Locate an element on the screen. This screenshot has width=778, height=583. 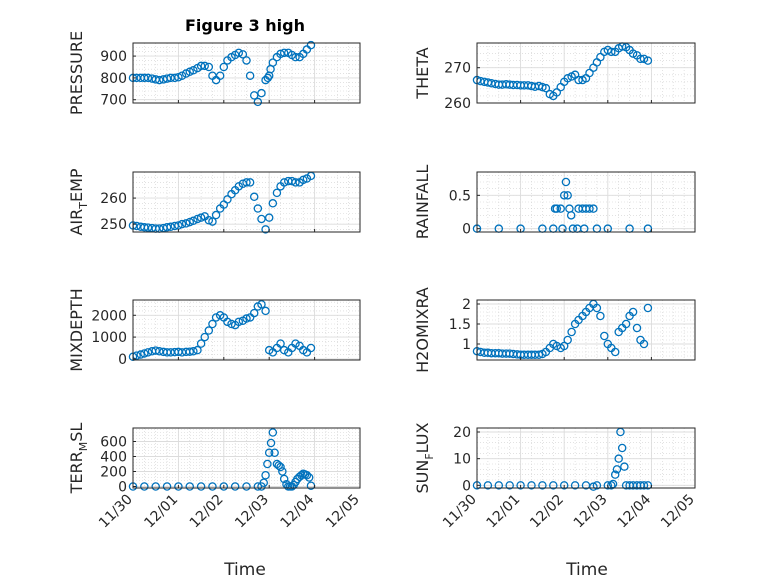
x-tick-label: 12/01 is located at coordinates (504, 512).